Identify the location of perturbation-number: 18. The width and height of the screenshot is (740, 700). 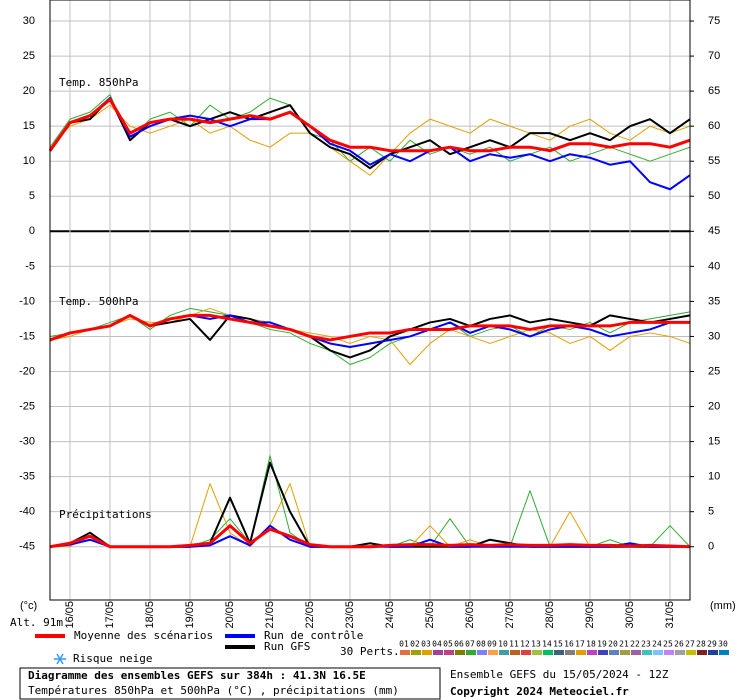
(591, 644).